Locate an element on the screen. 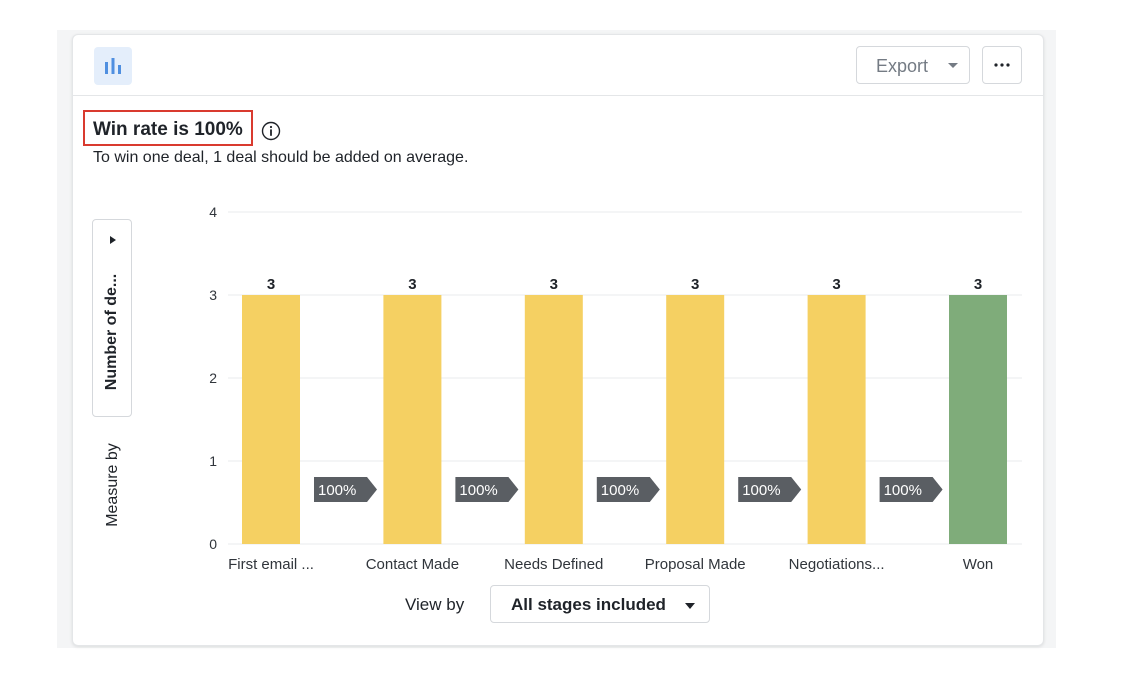 Image resolution: width=1134 pixels, height=688 pixels. export-label: Export is located at coordinates (902, 66).